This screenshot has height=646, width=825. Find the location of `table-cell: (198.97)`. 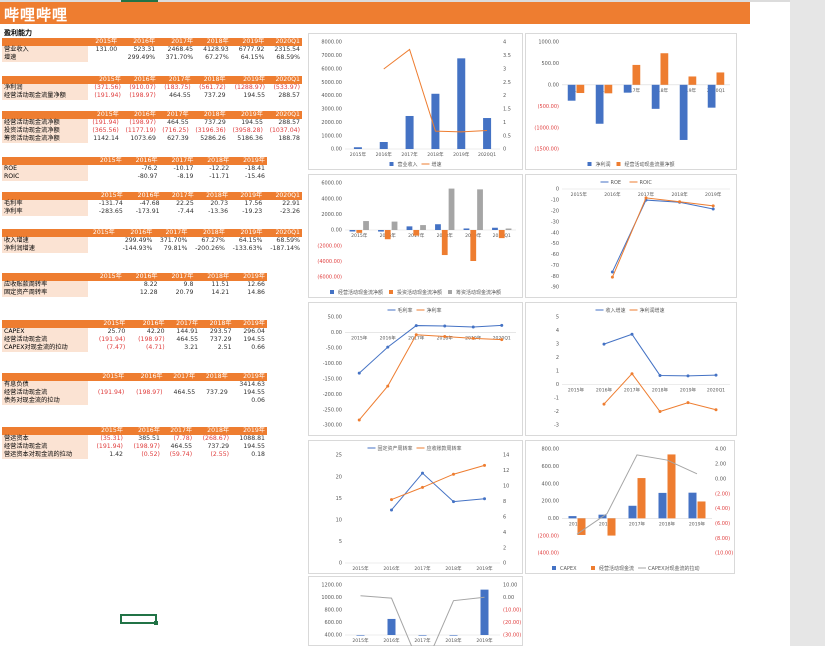

table-cell: (198.97) is located at coordinates (147, 340).